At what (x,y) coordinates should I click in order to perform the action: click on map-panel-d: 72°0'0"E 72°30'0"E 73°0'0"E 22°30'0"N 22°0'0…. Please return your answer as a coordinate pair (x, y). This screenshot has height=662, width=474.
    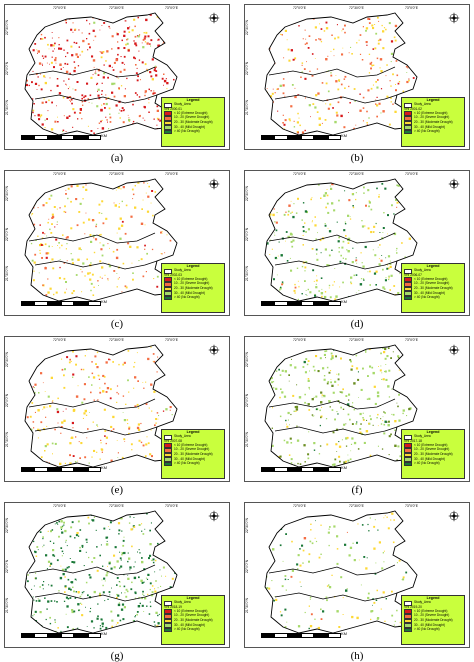
    Looking at the image, I should click on (357, 243).